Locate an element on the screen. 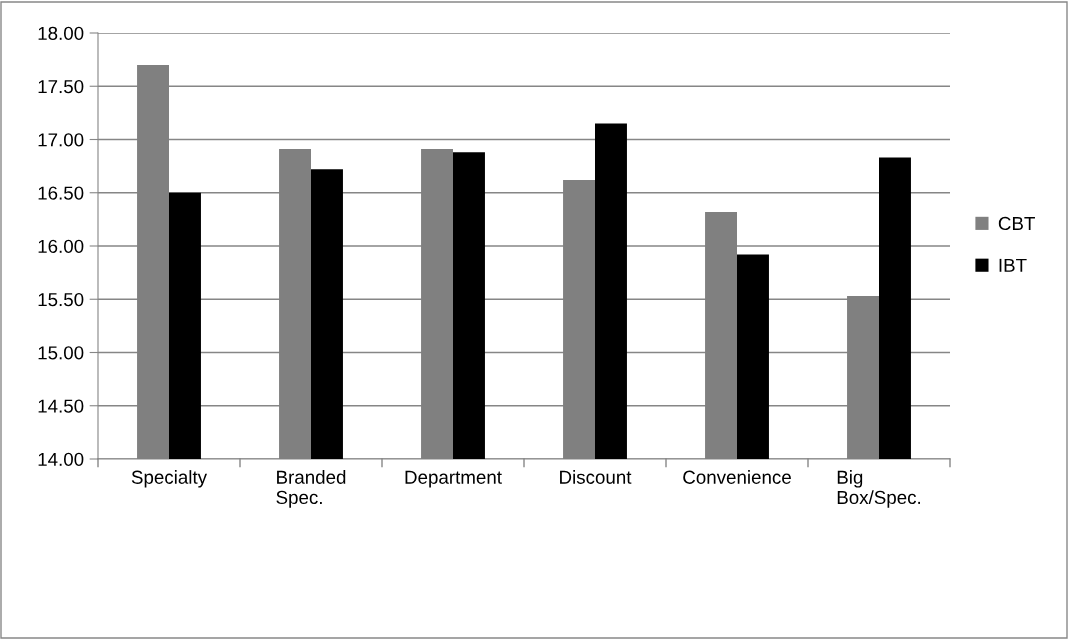  x-tick-label: Big Box/Spec. is located at coordinates (879, 489).